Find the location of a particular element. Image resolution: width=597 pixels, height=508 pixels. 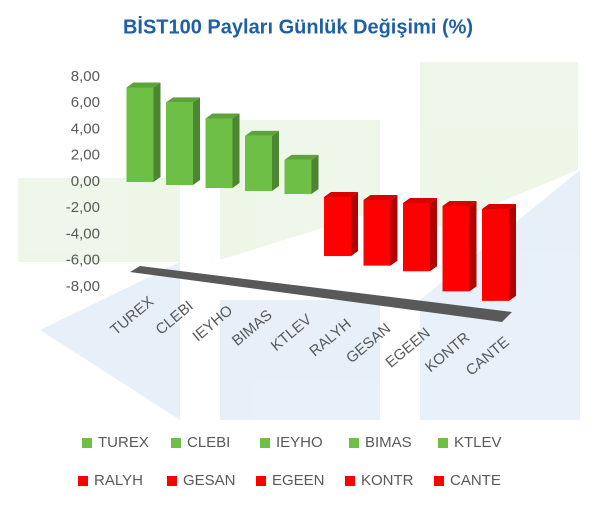

legend-label: KTLEV is located at coordinates (478, 442).